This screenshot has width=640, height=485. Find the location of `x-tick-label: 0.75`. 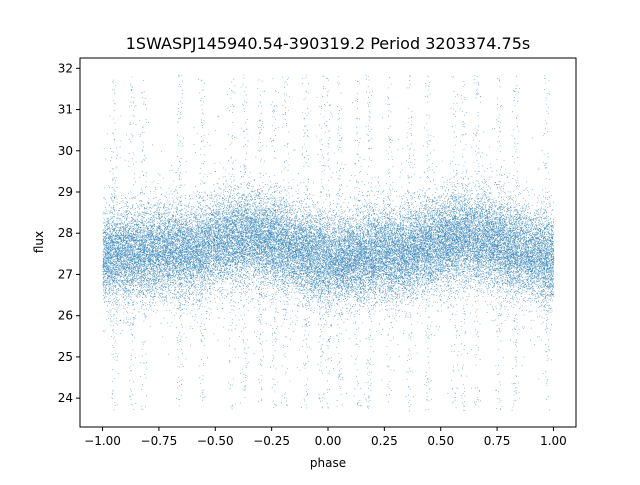

x-tick-label: 0.75 is located at coordinates (497, 441).